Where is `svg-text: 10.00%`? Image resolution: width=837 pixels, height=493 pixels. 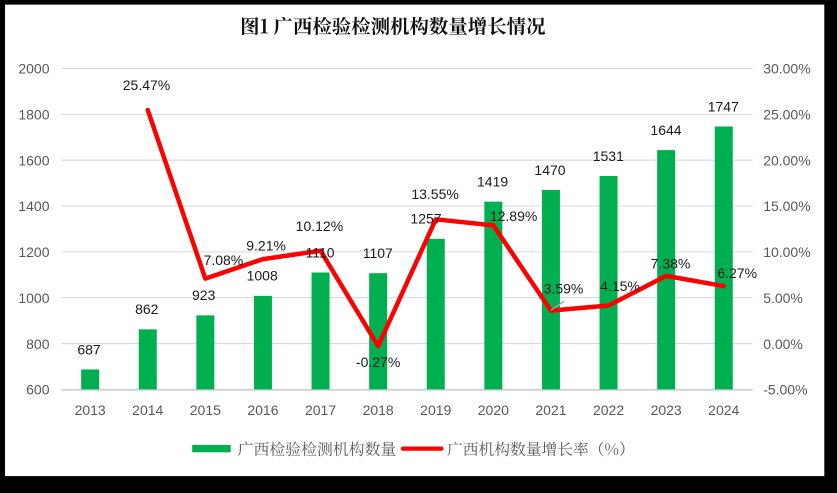 svg-text: 10.00% is located at coordinates (786, 252).